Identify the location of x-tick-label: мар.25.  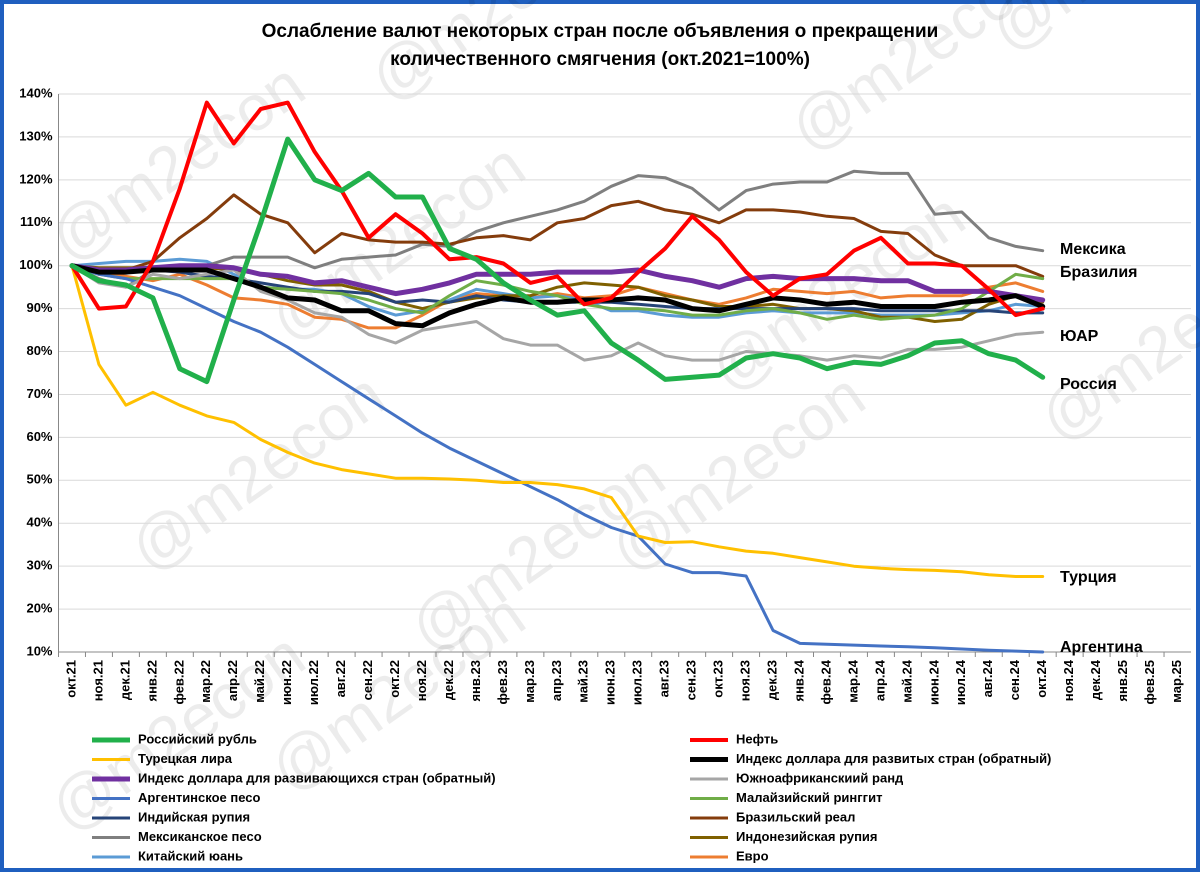
(1176, 681).